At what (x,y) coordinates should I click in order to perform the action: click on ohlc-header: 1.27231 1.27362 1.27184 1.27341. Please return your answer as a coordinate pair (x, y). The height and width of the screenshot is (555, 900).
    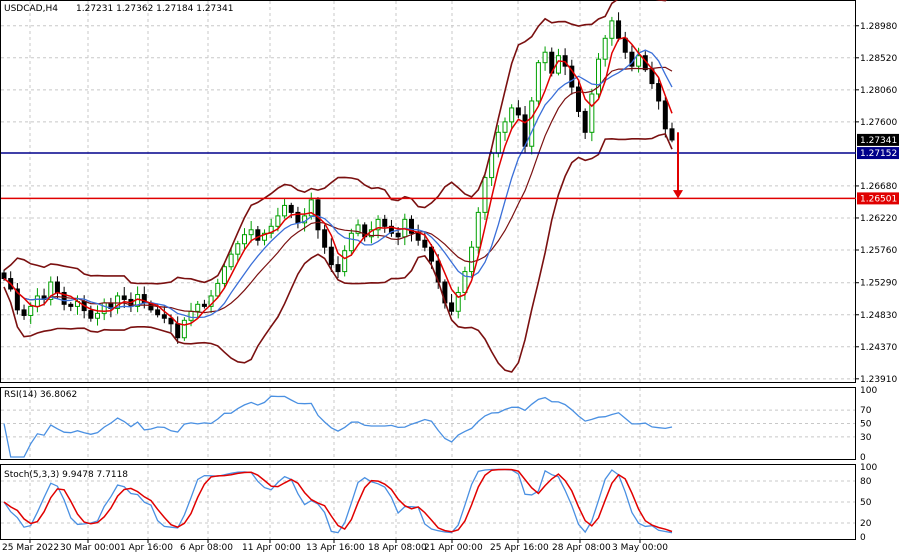
    Looking at the image, I should click on (154, 9).